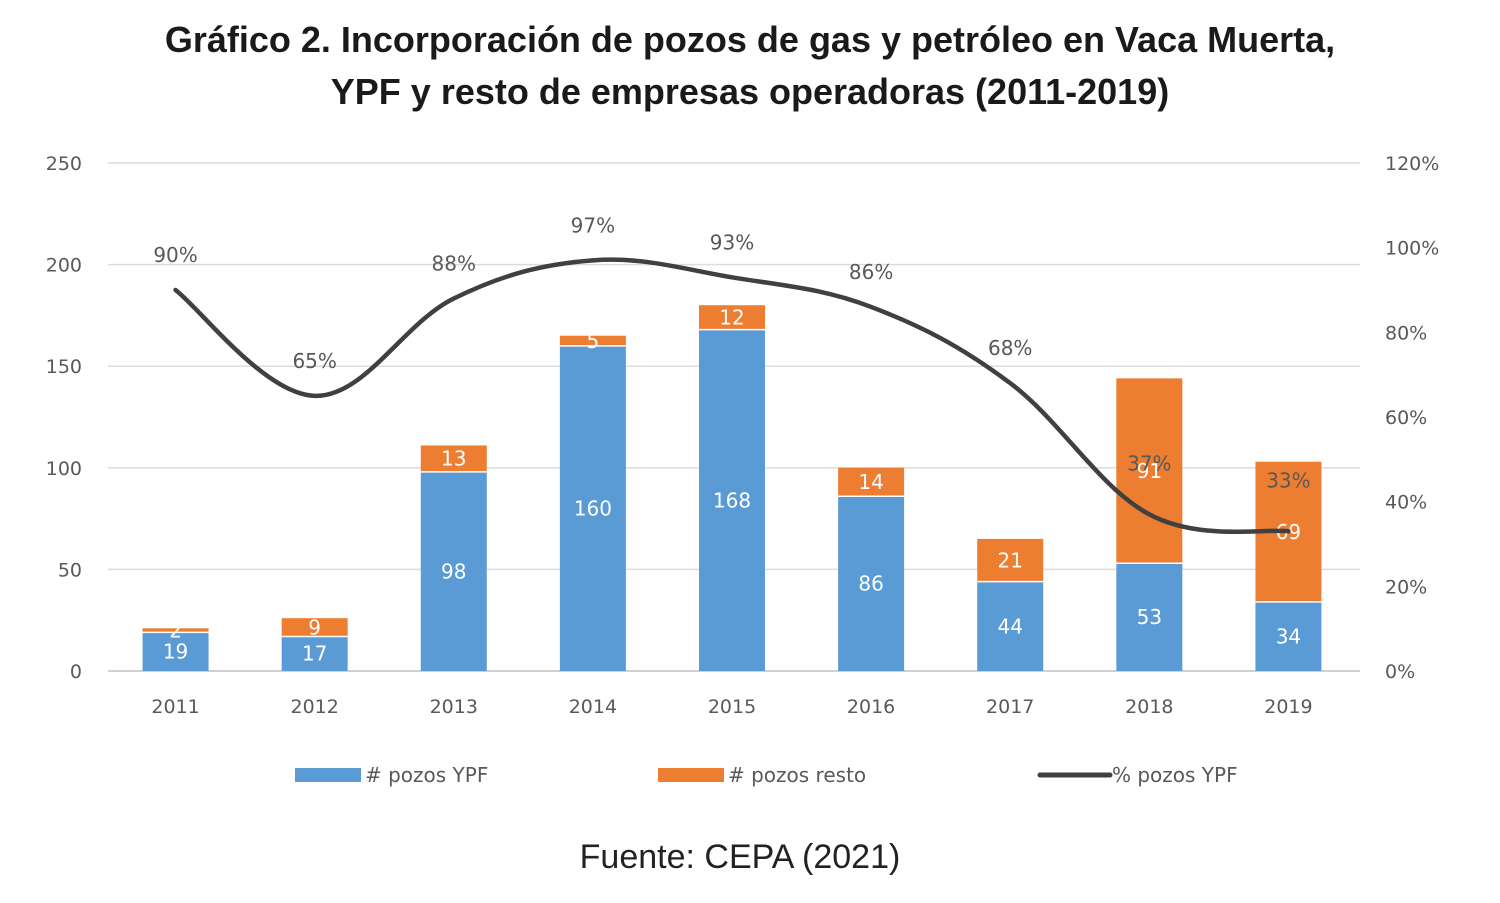 The image size is (1500, 903). I want to click on data-label-pct: 86%, so click(871, 272).